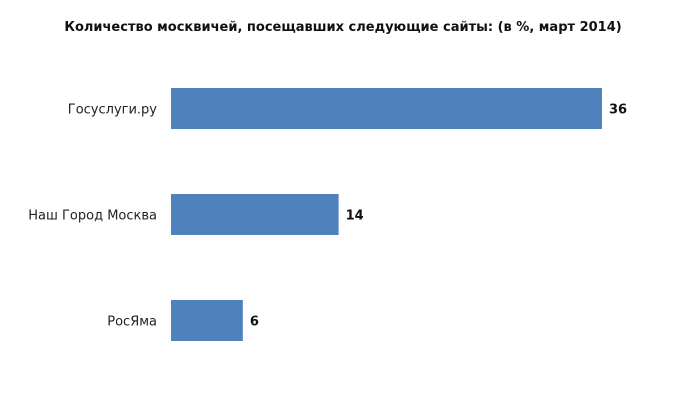 Image resolution: width=686 pixels, height=420 pixels. Describe the element at coordinates (132, 322) in the screenshot. I see `category-label: РосЯма` at that location.